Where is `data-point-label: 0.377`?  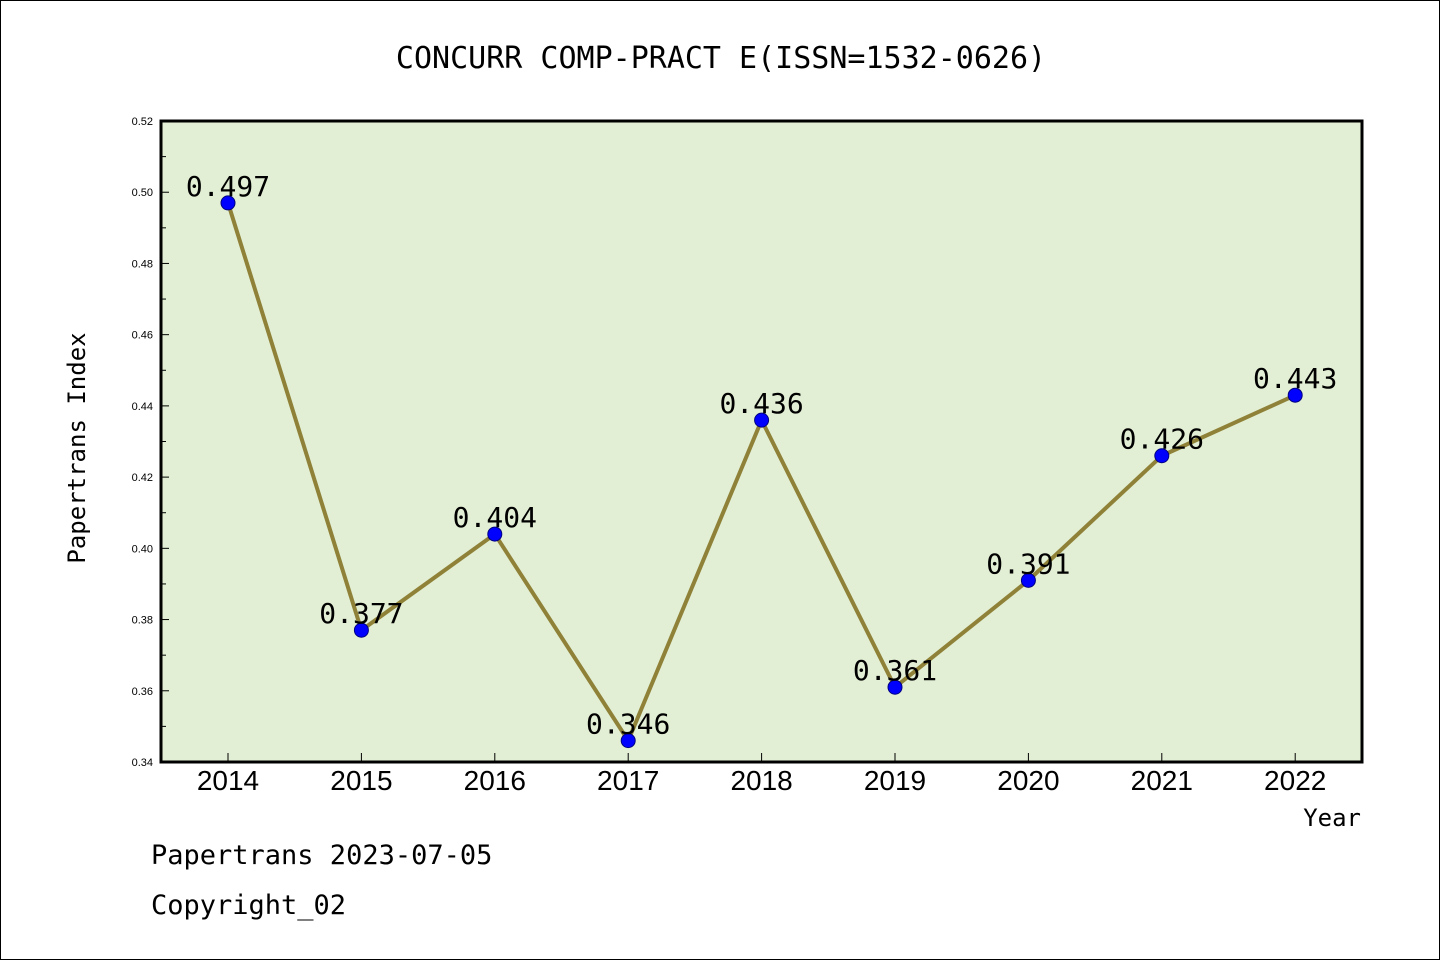 data-point-label: 0.377 is located at coordinates (361, 613).